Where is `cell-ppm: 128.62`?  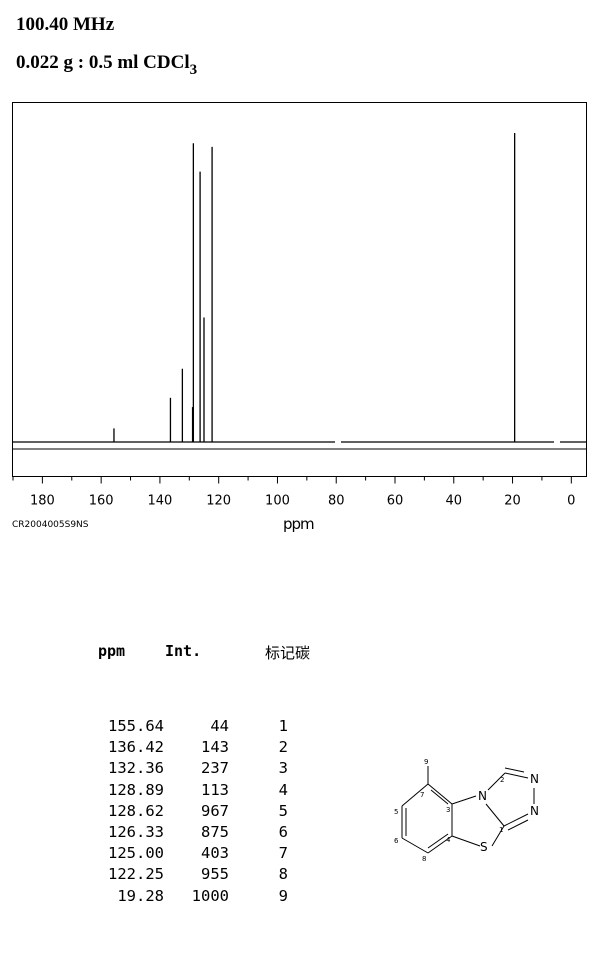
cell-ppm: 128.62 is located at coordinates (136, 810).